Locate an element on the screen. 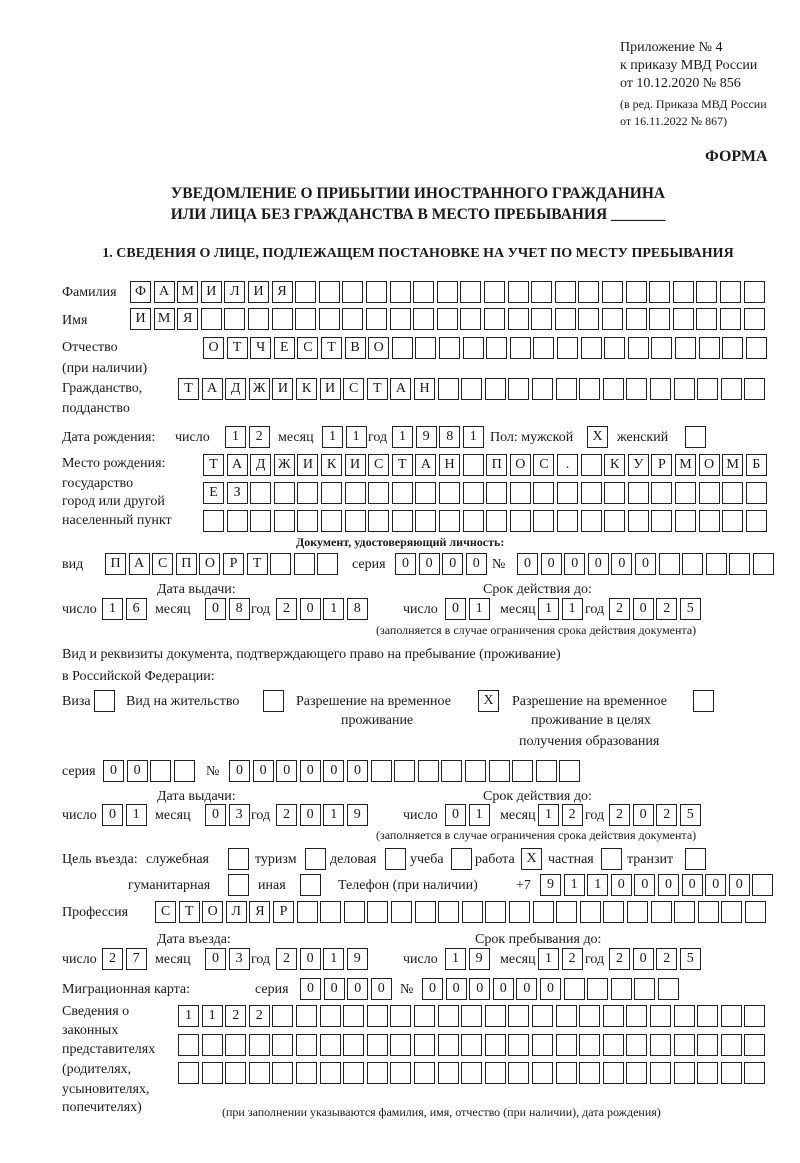 Image resolution: width=800 pixels, height=1163 pixels. char-cell: П is located at coordinates (115, 564).